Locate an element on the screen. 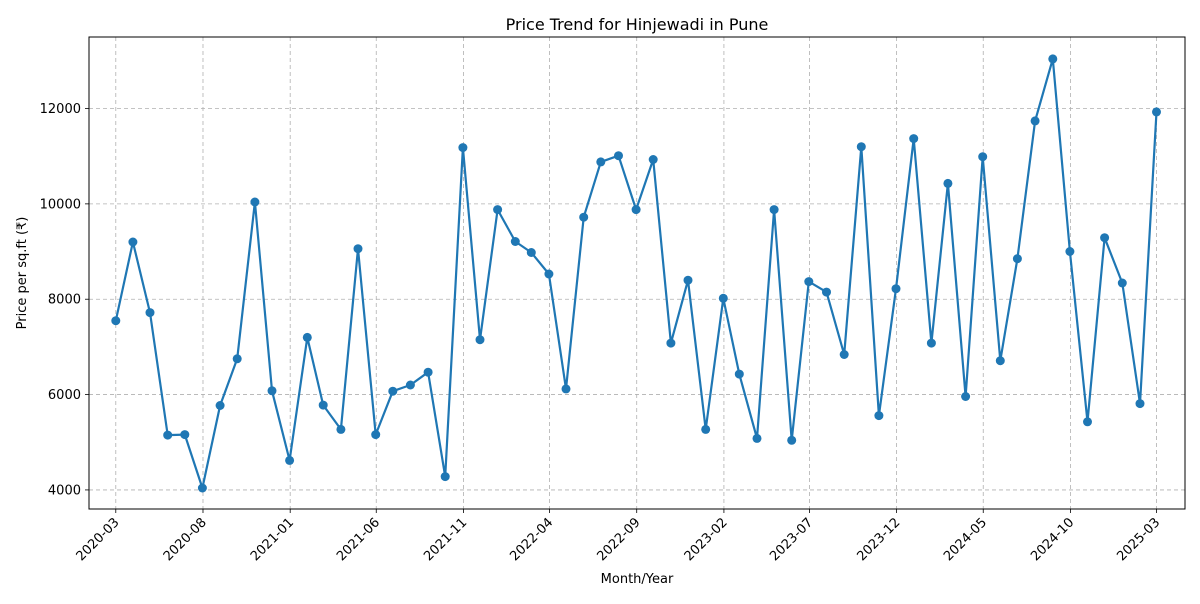  y-tick-label: 10000 is located at coordinates (60, 204).